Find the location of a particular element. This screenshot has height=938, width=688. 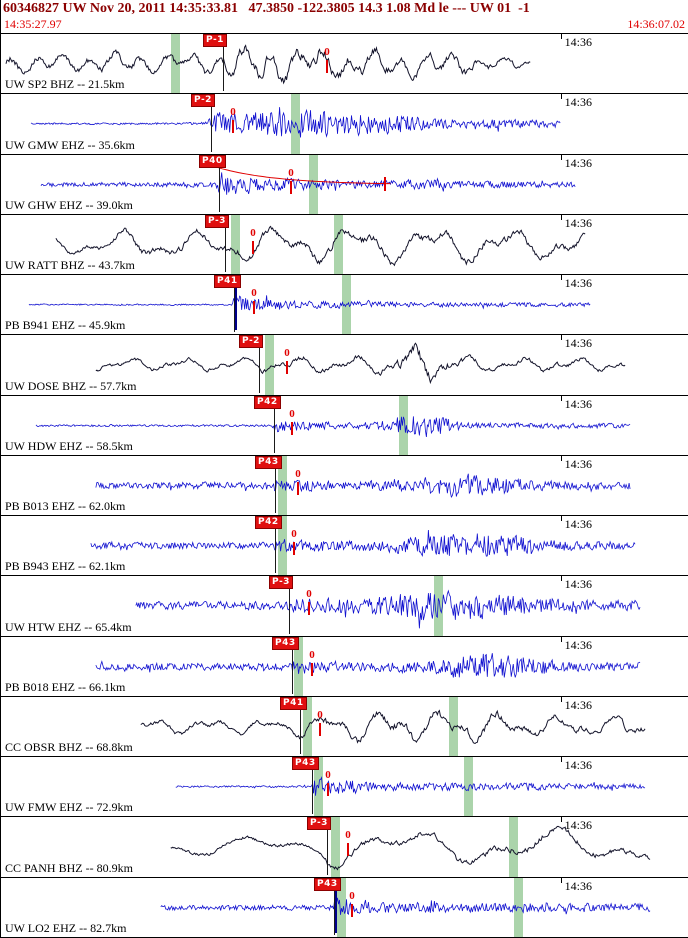

trace-panel-7: P42 0 14:36 UW HDW EHZ -- 58.5km is located at coordinates (344, 424).